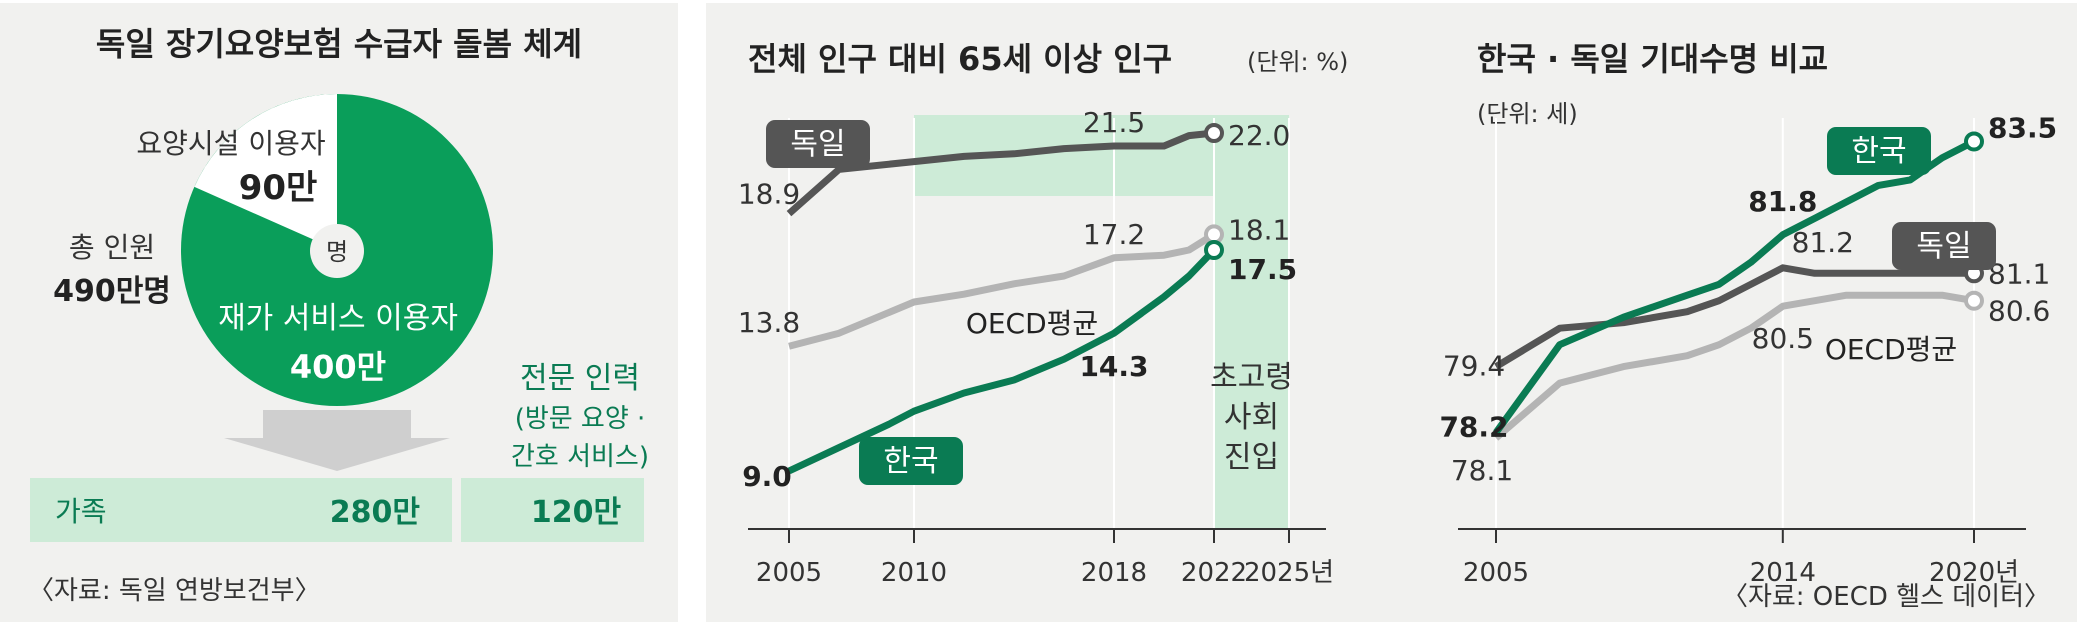 This screenshot has height=625, width=2077. I want to click on aging-tick-label: 2022, so click(1214, 573).